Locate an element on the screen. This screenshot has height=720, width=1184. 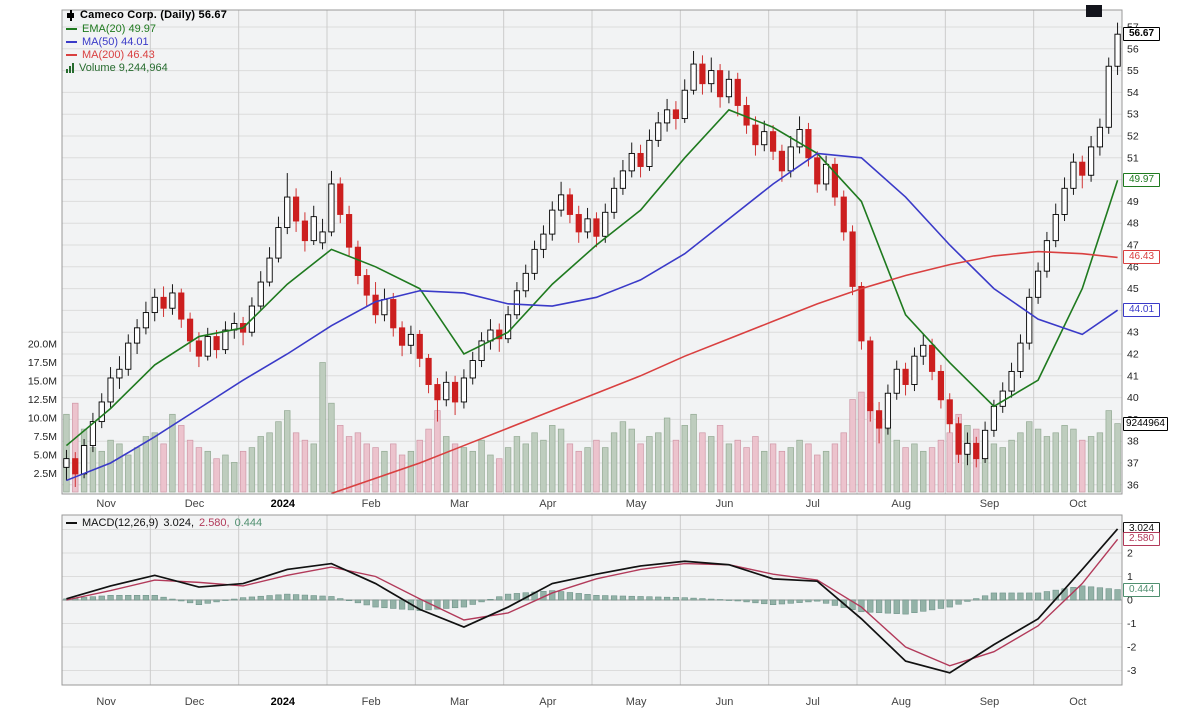
svg-text: 55 is located at coordinates (1133, 71).